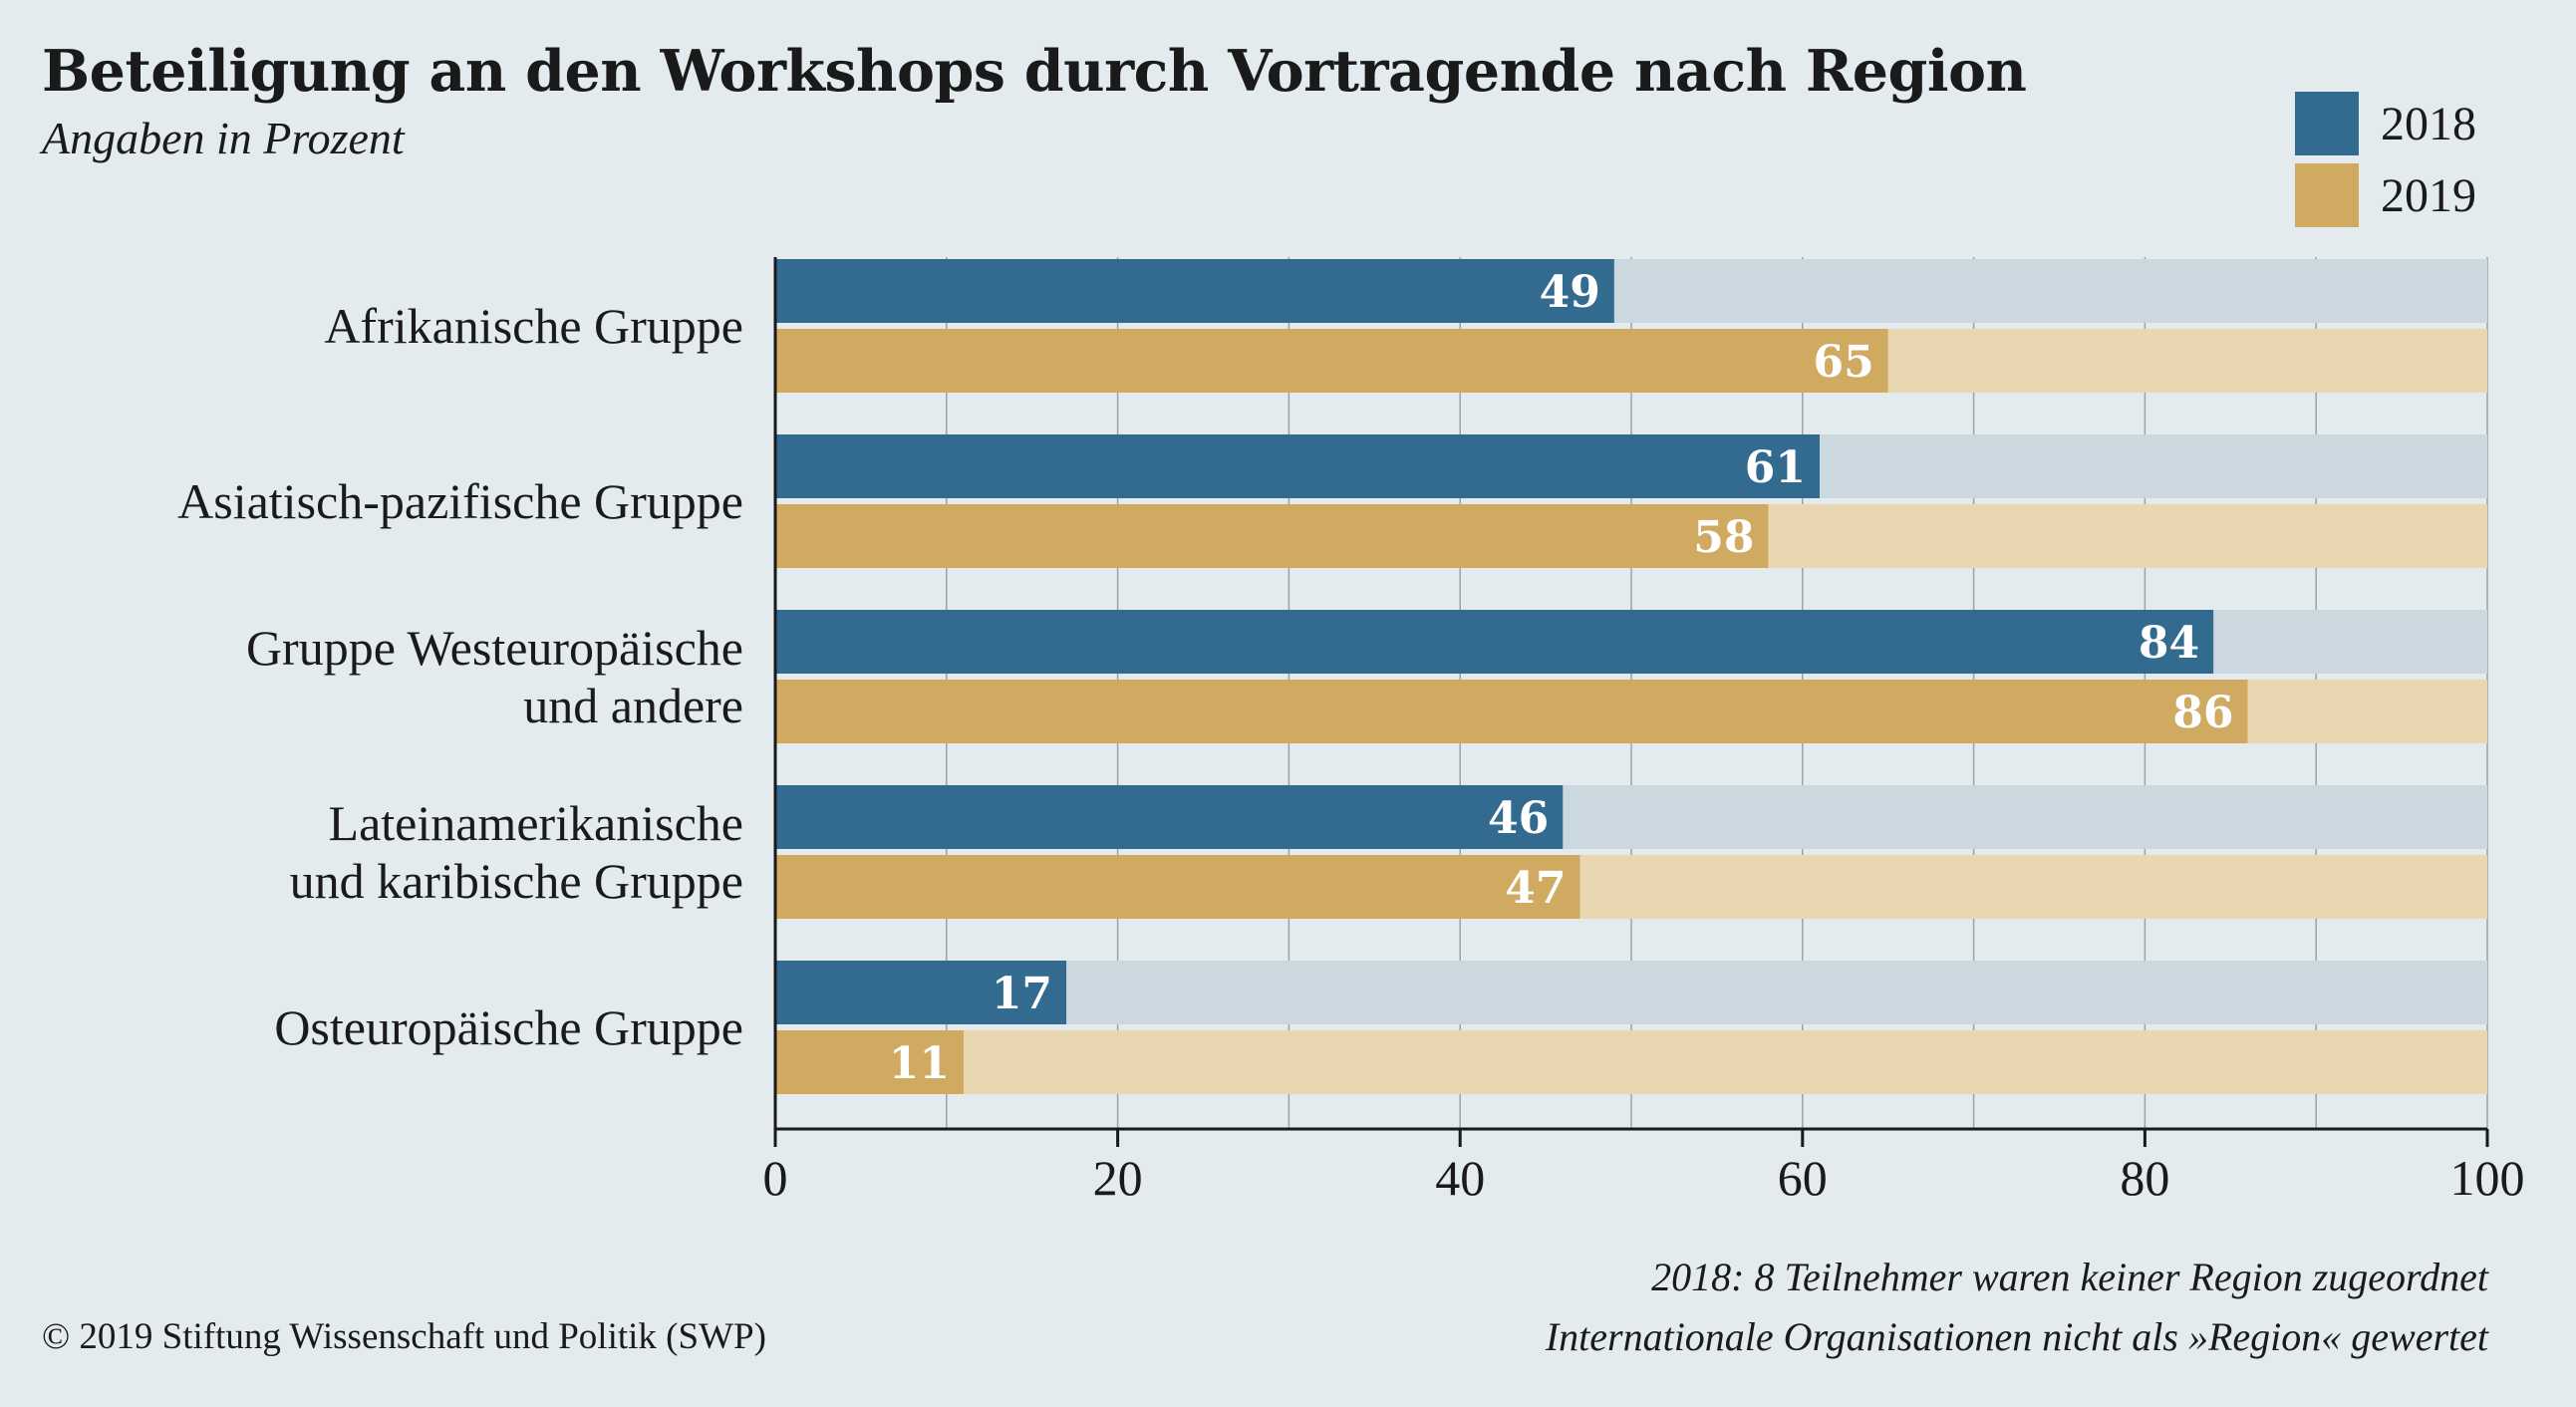 The image size is (2576, 1407). What do you see at coordinates (1460, 1178) in the screenshot?
I see `x-tick-label: 40` at bounding box center [1460, 1178].